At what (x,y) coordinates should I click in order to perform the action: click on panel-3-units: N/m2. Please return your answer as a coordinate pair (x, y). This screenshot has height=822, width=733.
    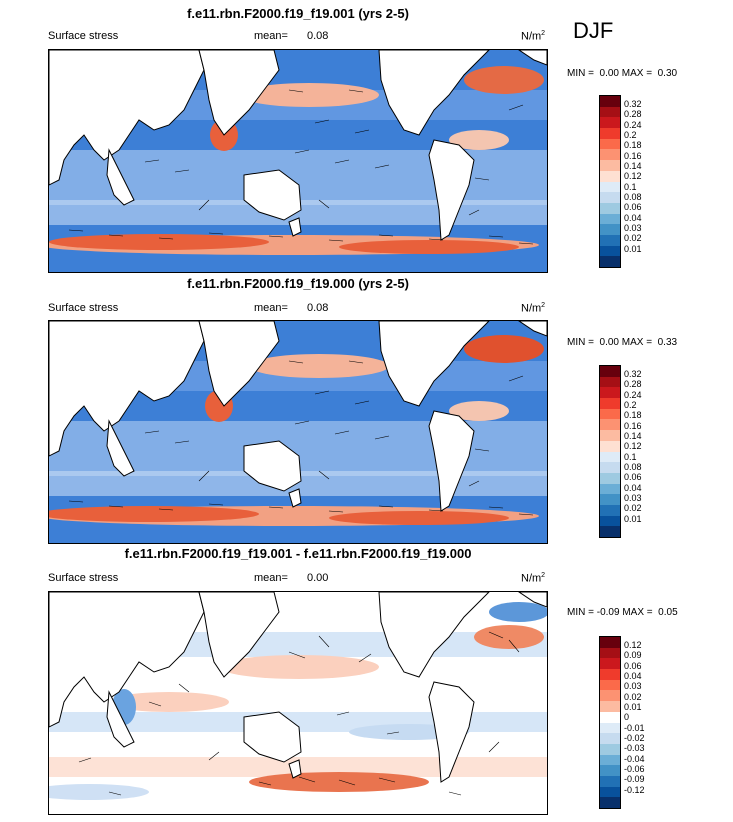
    Looking at the image, I should click on (533, 578).